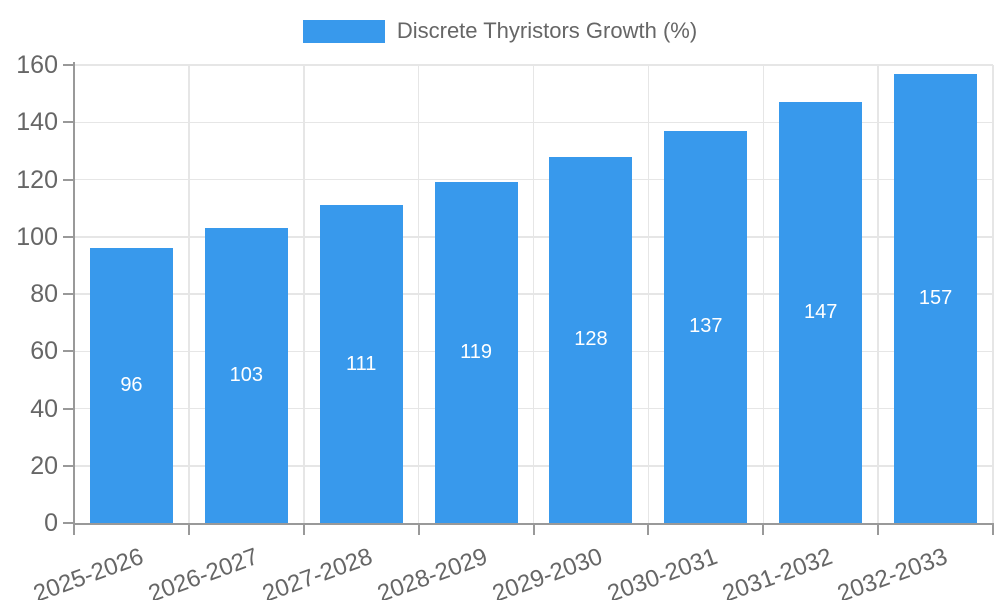 This screenshot has height=600, width=1000. I want to click on bar-value-label: 128, so click(591, 339).